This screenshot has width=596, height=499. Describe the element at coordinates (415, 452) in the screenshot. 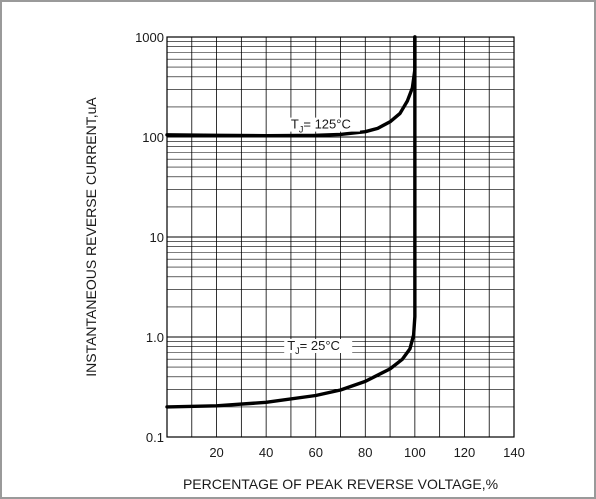

I see `x-tick-label: 100` at that location.